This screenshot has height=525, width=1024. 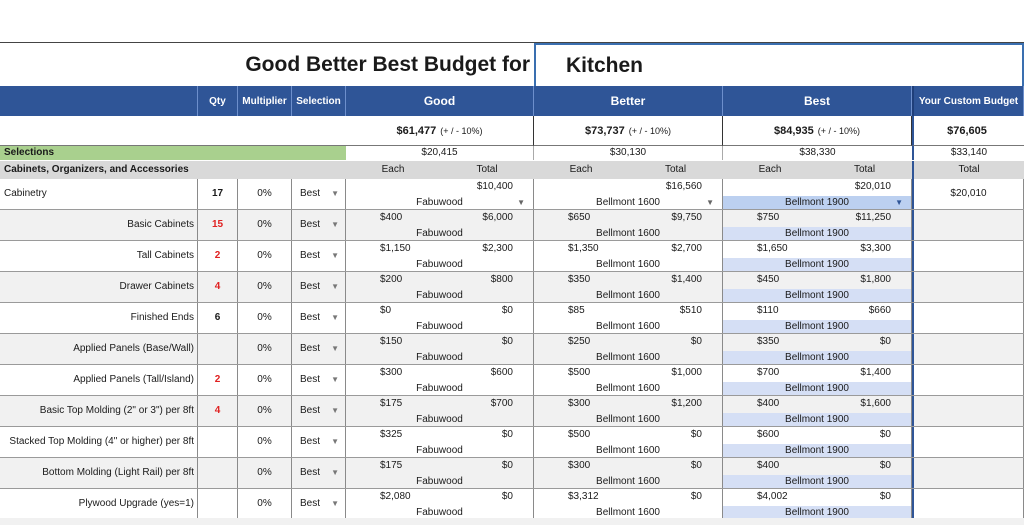 What do you see at coordinates (817, 256) in the screenshot?
I see `best-option-cell: $1,650 $3,300 Bellmont 1900` at bounding box center [817, 256].